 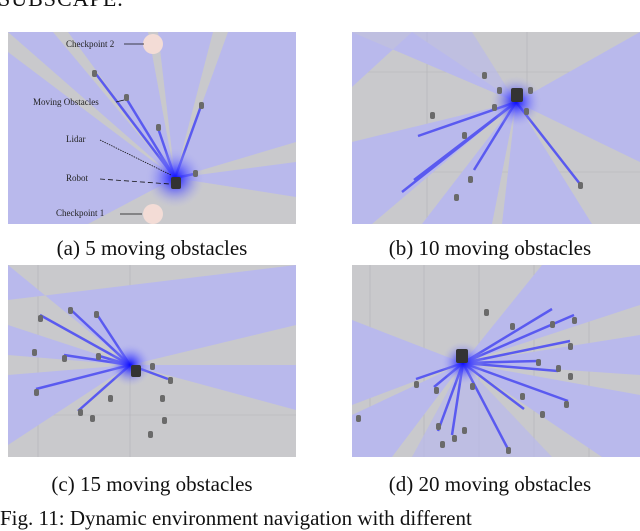 I want to click on label-robot: Robot, so click(x=77, y=178).